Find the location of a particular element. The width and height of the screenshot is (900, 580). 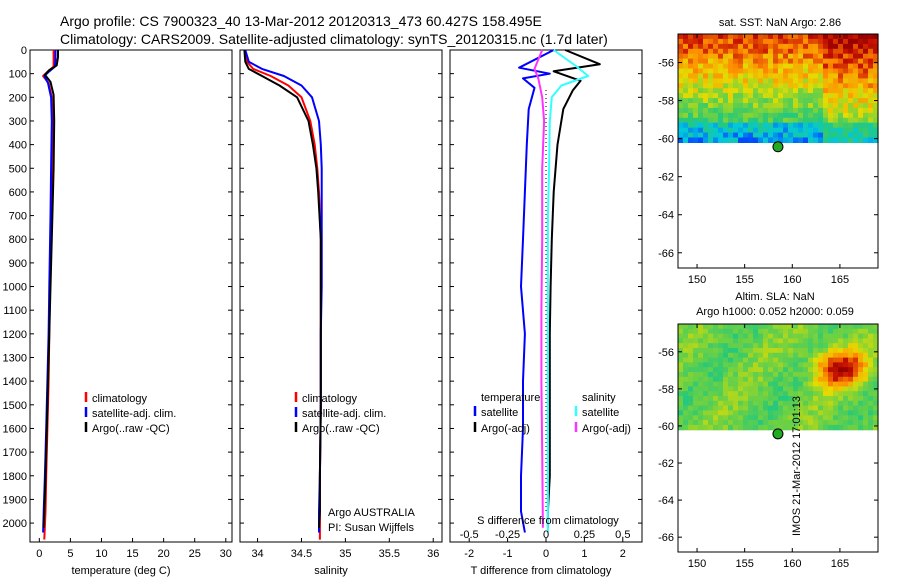

legend-entry: Argo(-adj) is located at coordinates (606, 429).